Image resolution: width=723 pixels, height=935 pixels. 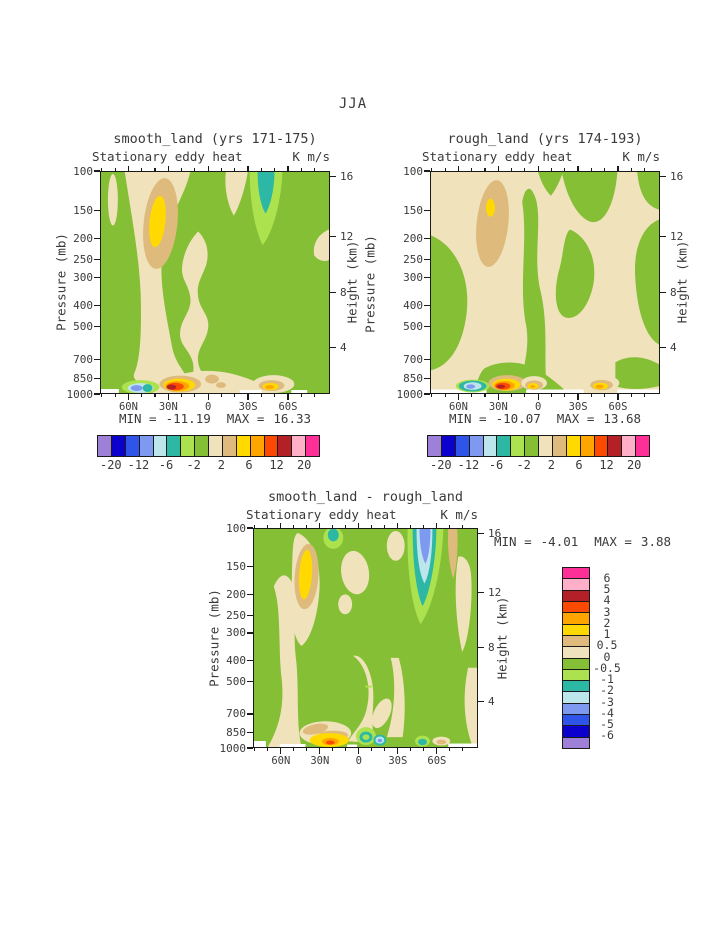 What do you see at coordinates (606, 465) in the screenshot?
I see `colorbar-label: 12` at bounding box center [606, 465].